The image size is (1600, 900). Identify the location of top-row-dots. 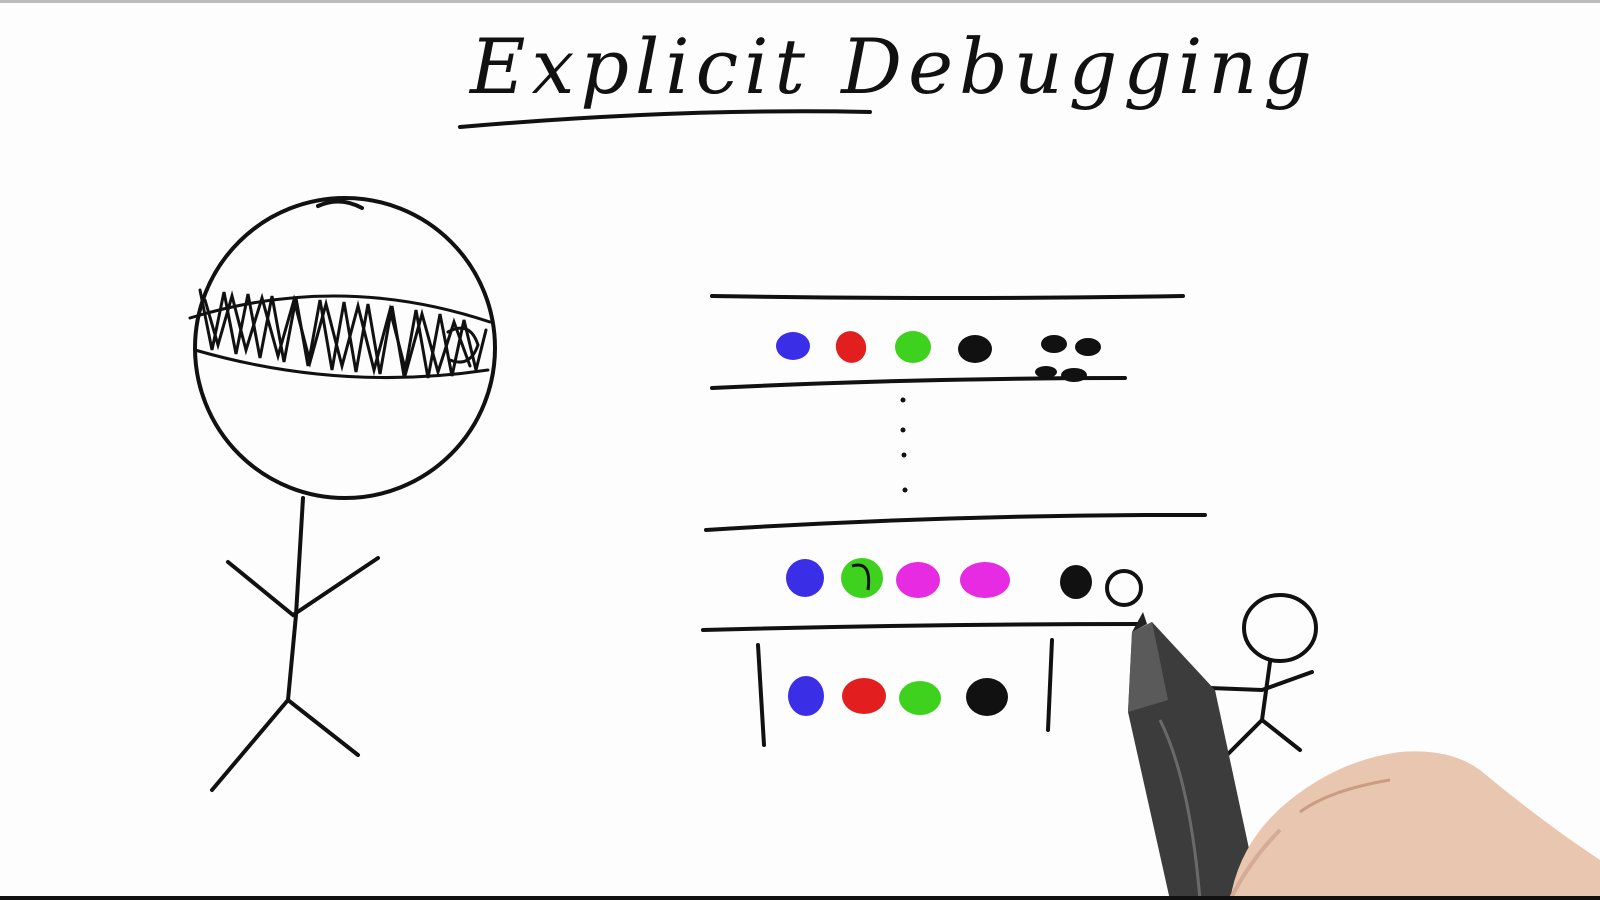
(938, 356).